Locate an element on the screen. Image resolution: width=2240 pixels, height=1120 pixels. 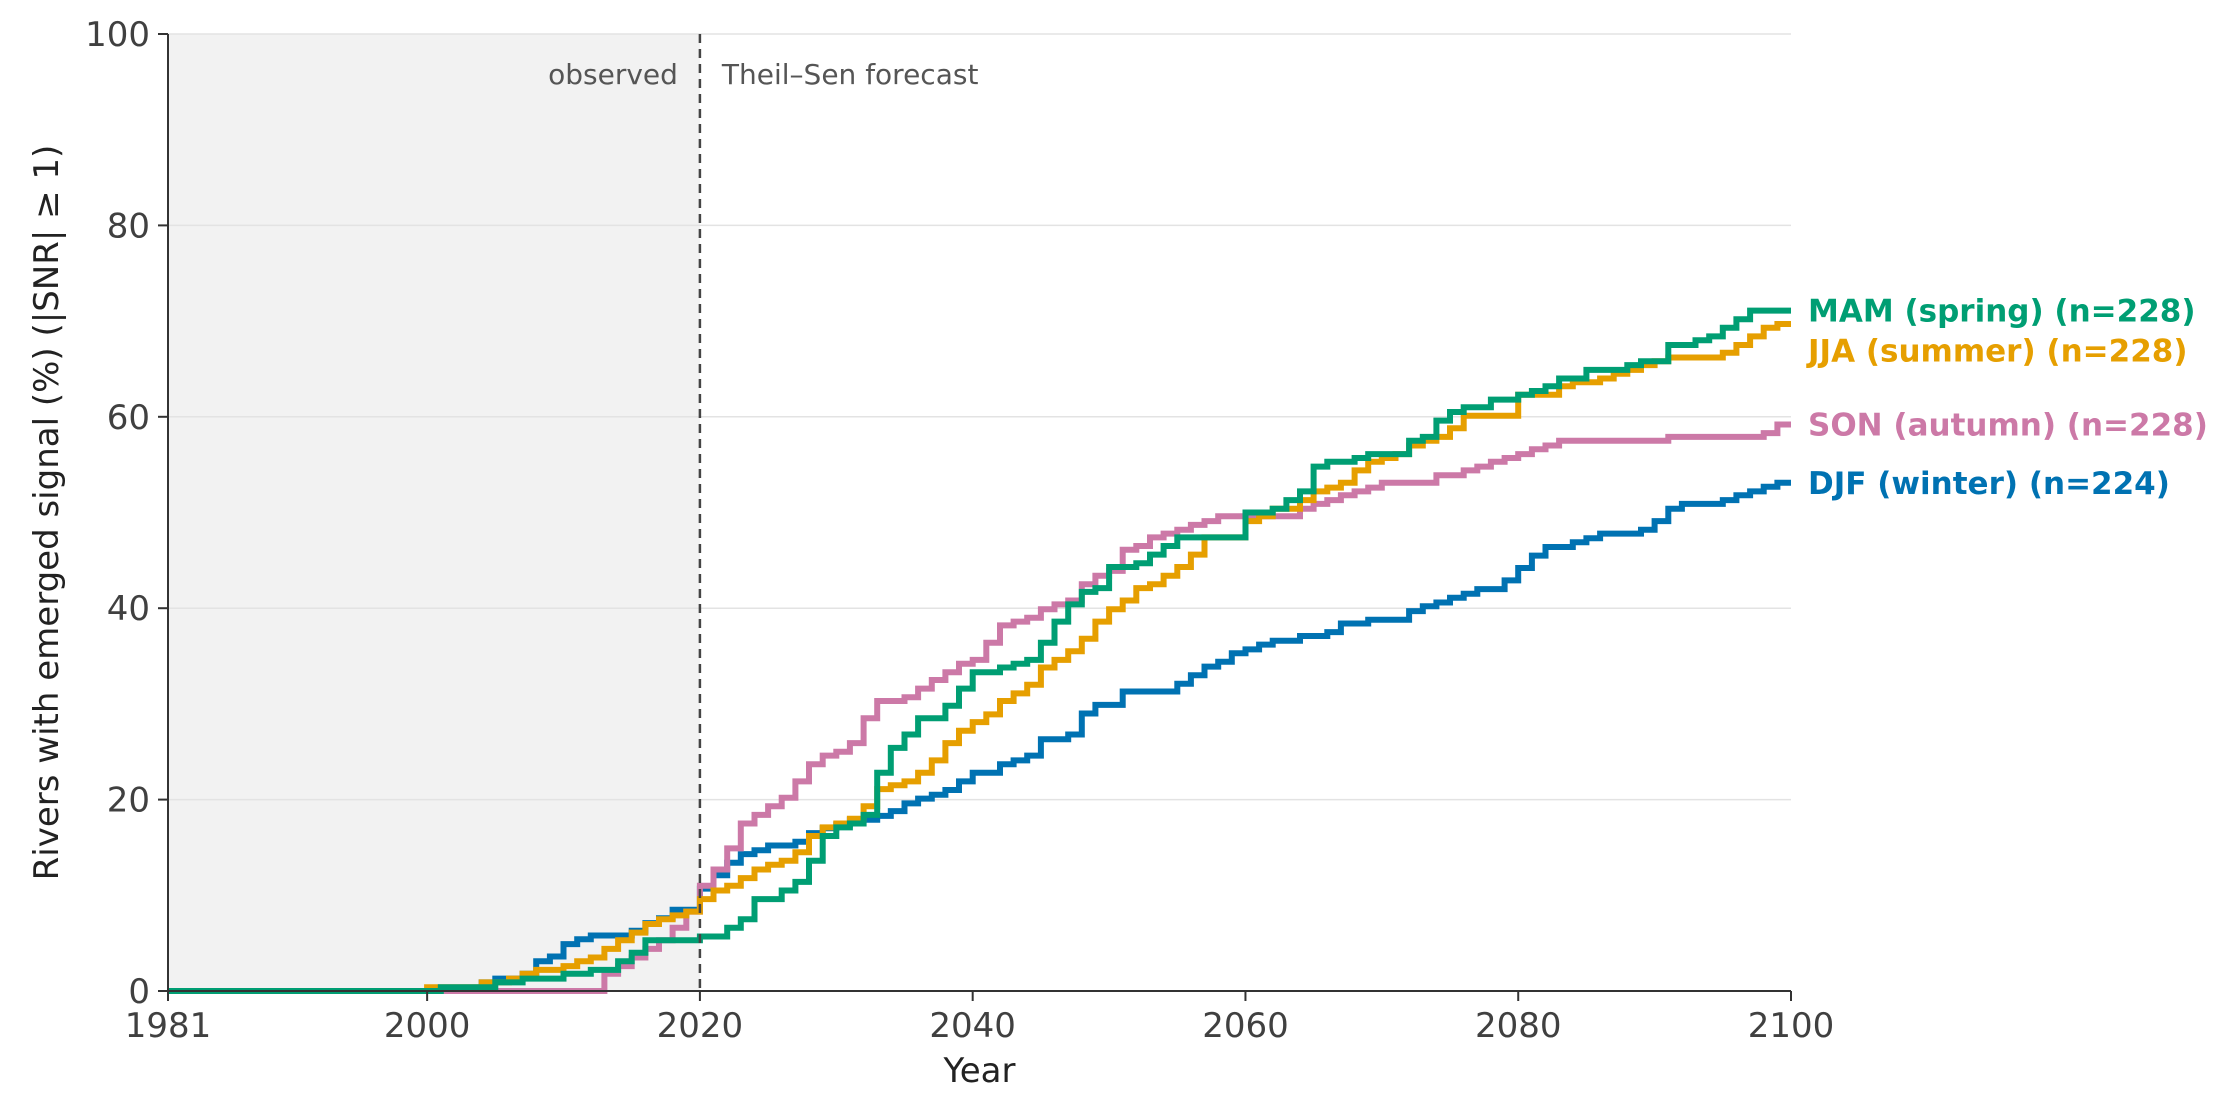
series-label-mam: MAM (spring) (n=228) is located at coordinates (2002, 312).